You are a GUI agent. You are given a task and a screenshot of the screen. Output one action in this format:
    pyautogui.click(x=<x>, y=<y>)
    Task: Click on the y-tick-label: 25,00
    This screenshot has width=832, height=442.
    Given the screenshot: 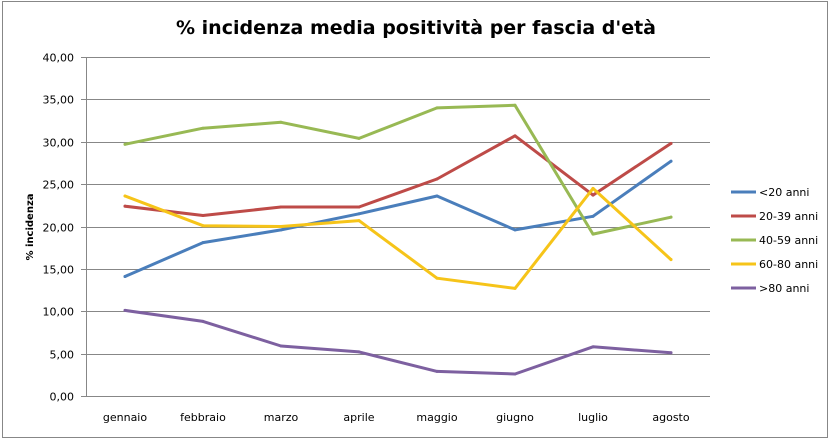 What is the action you would take?
    pyautogui.click(x=59, y=185)
    